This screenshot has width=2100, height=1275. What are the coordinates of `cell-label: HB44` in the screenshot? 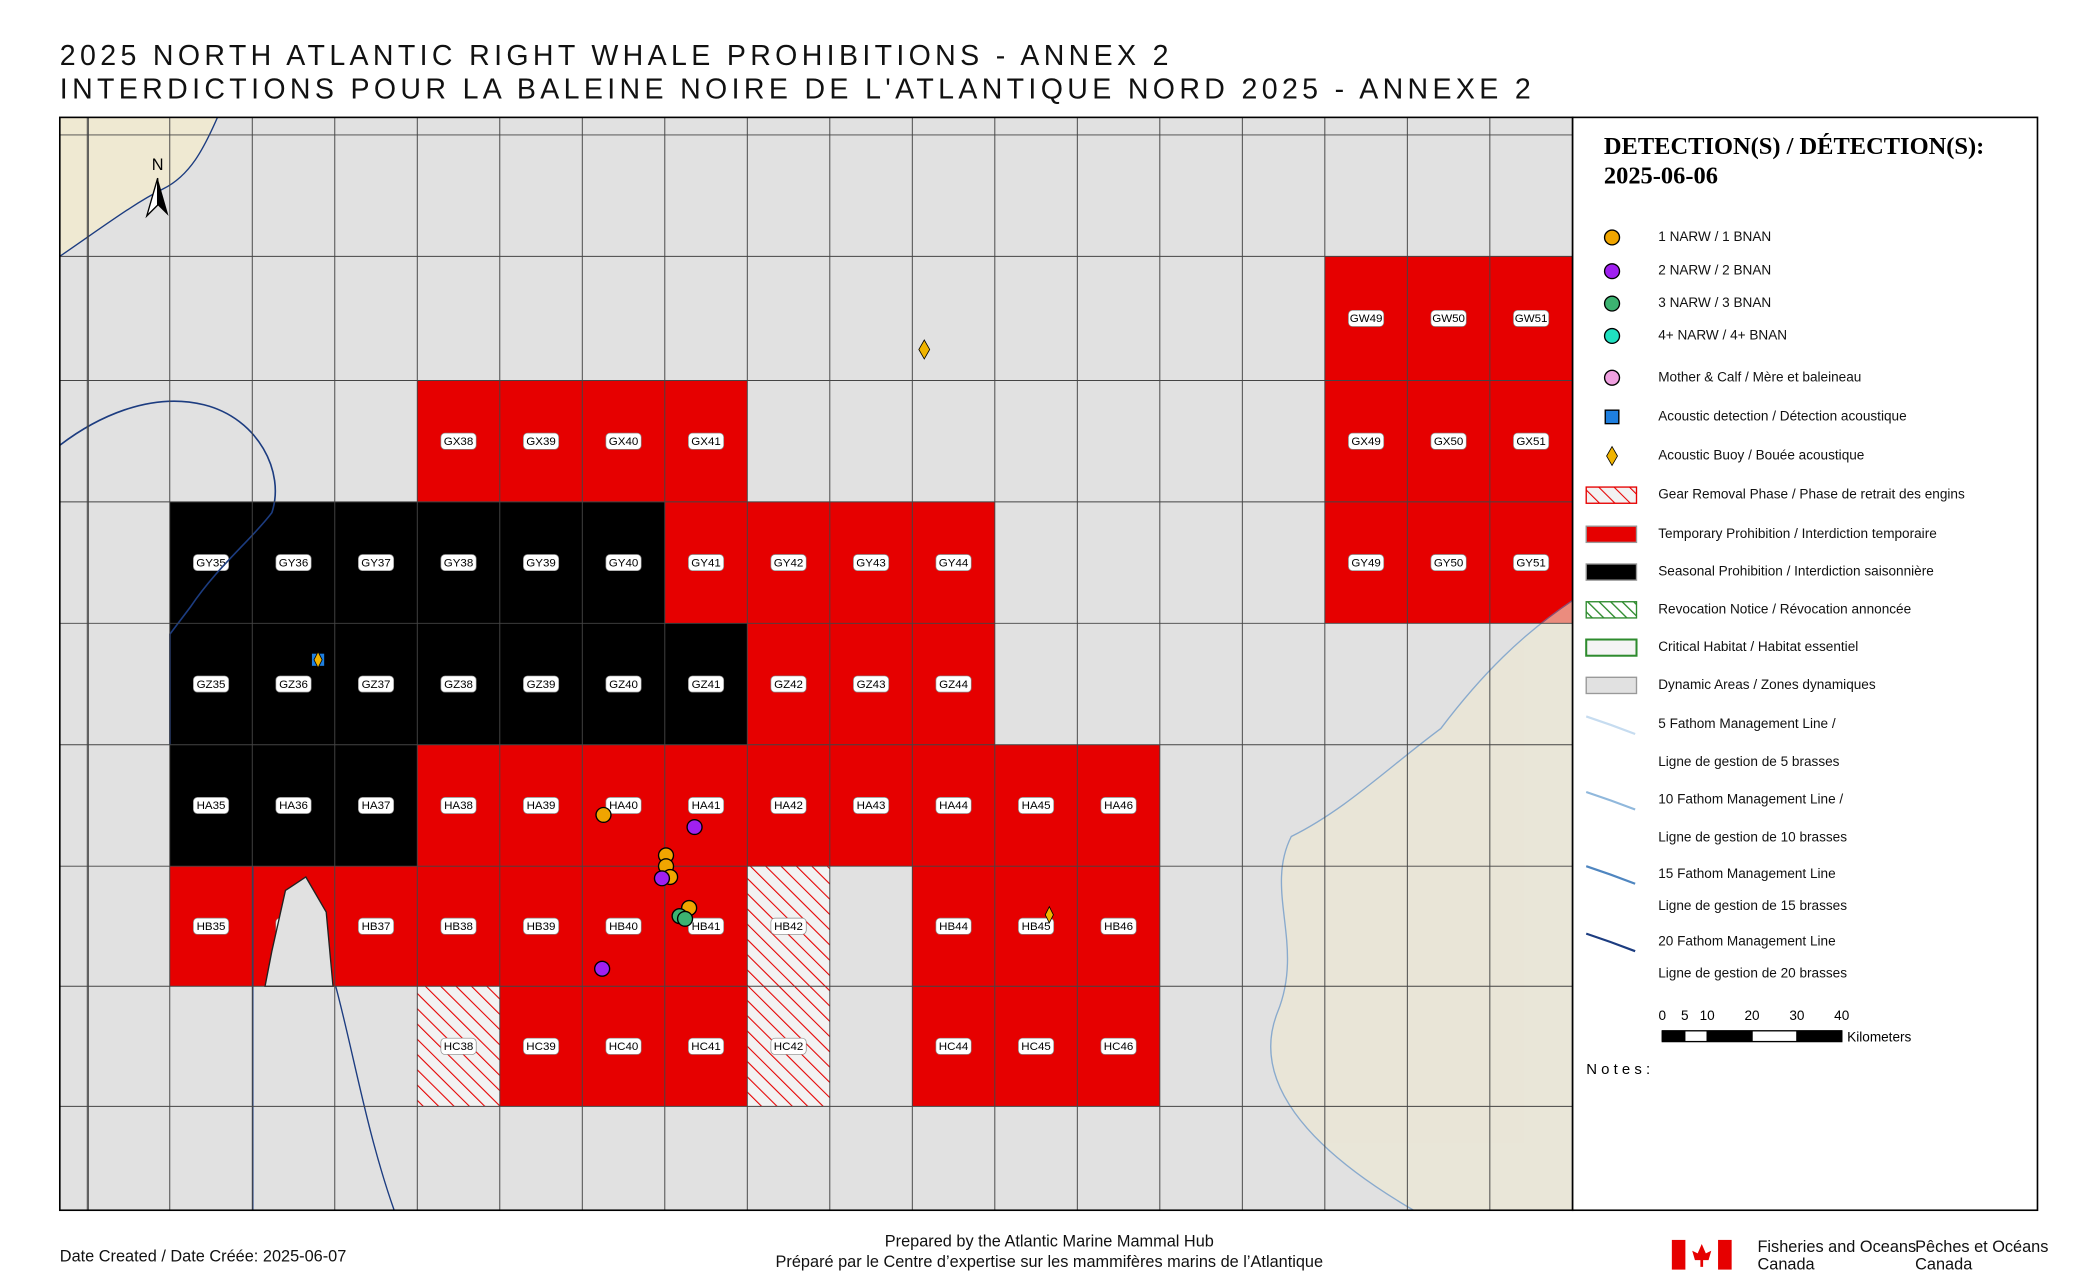 It's located at (953, 927).